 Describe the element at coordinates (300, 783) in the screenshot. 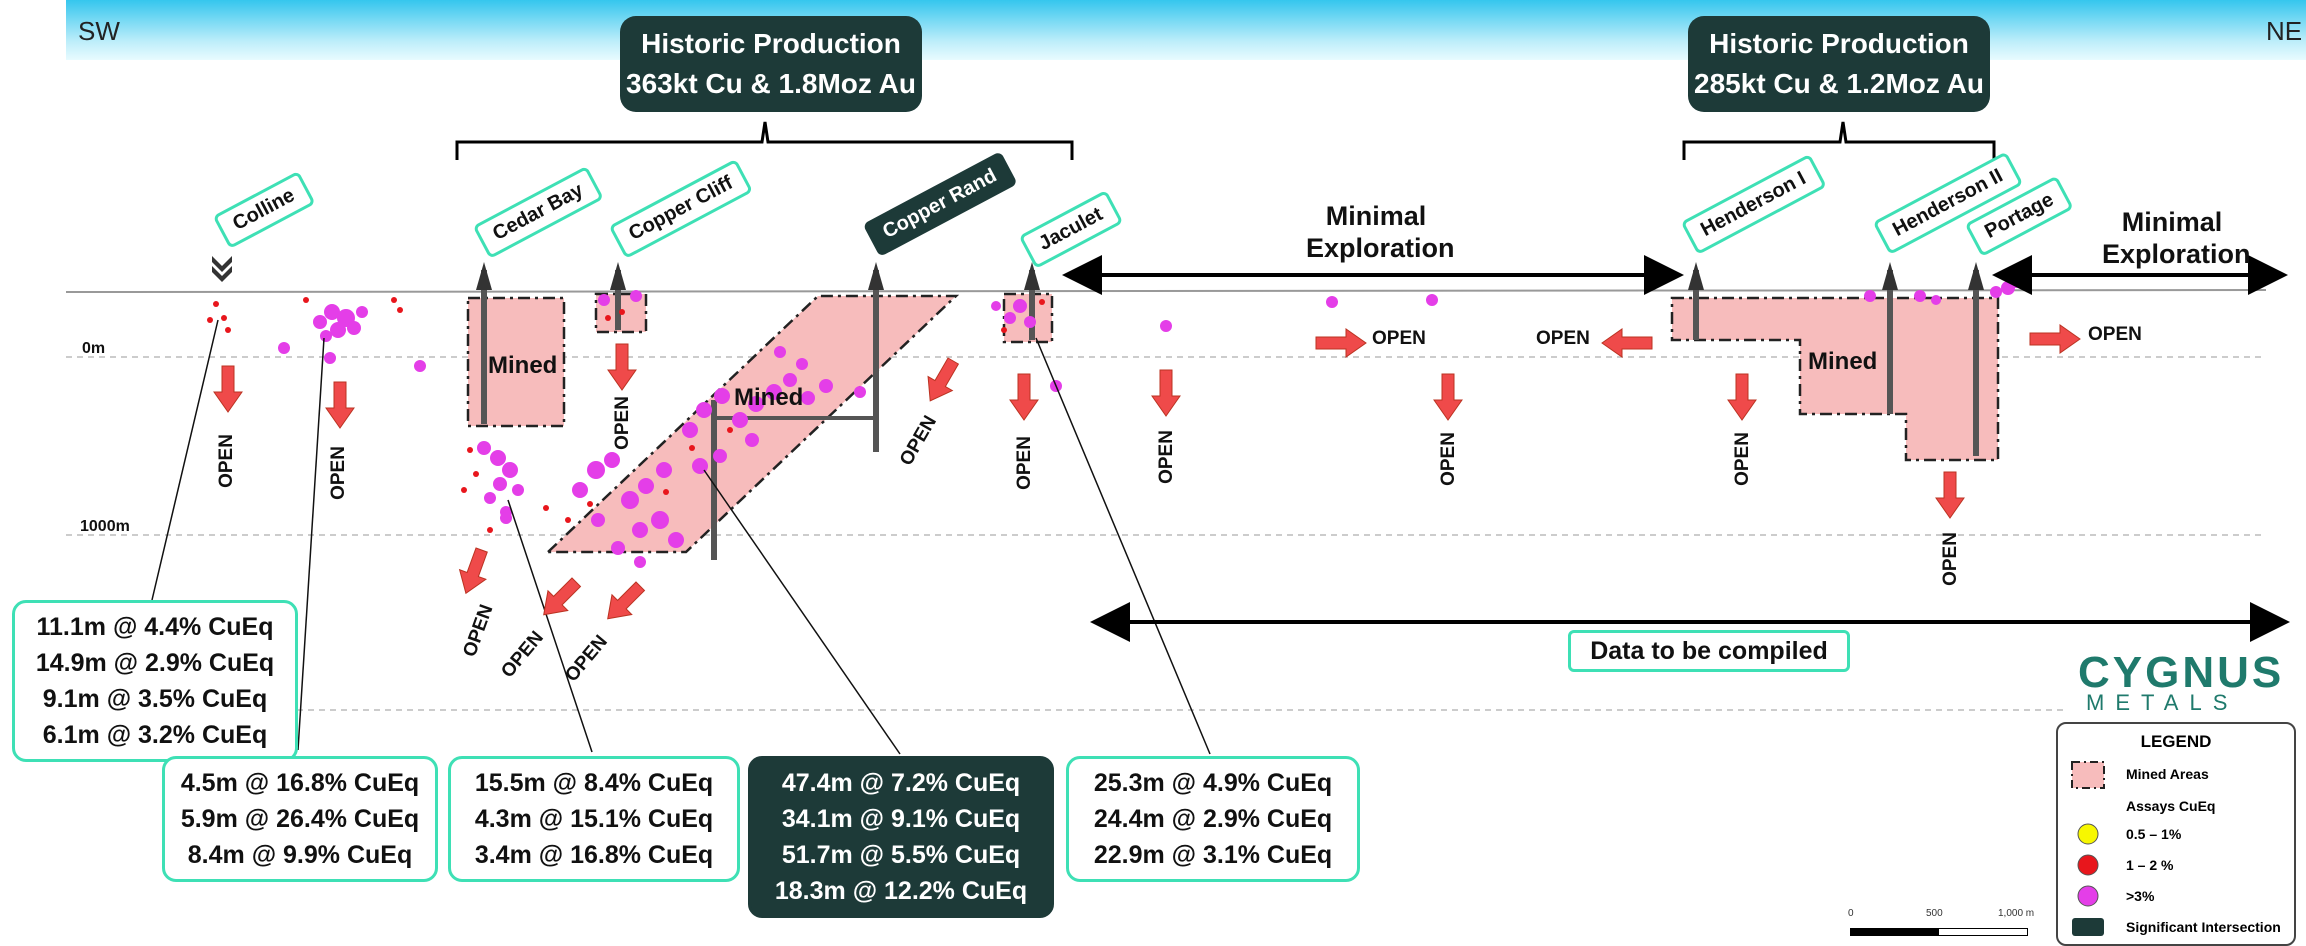

I see `intersection-text: 4.5m @ 16.8% CuEq` at that location.